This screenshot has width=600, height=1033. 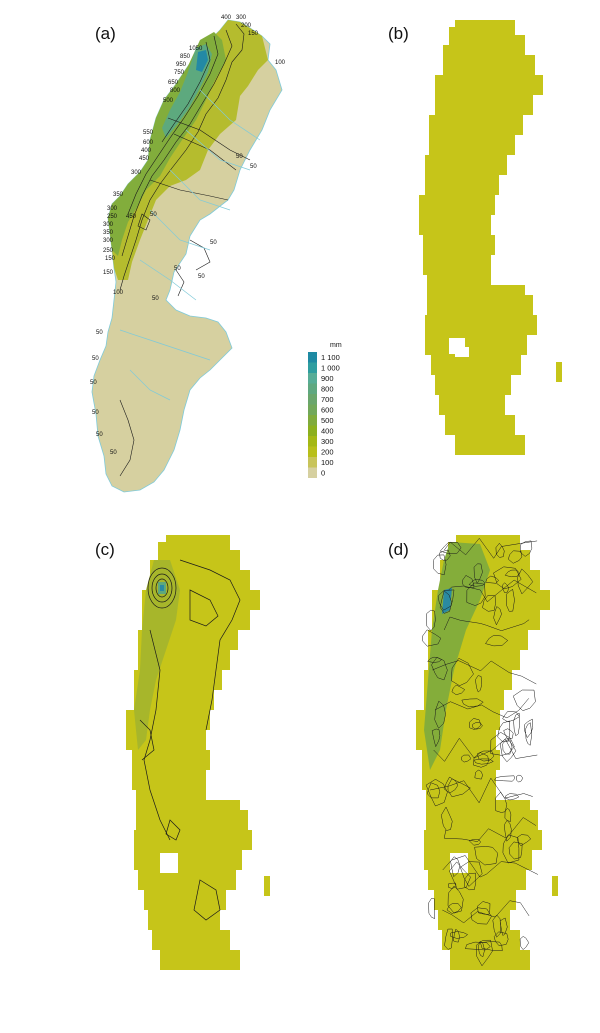 I want to click on svg-text: 500, so click(x=168, y=101).